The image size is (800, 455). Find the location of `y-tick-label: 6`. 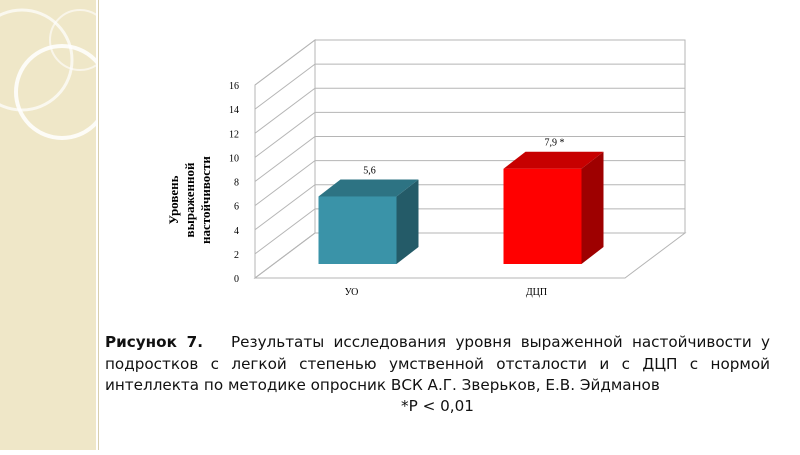

y-tick-label: 6 is located at coordinates (236, 207).